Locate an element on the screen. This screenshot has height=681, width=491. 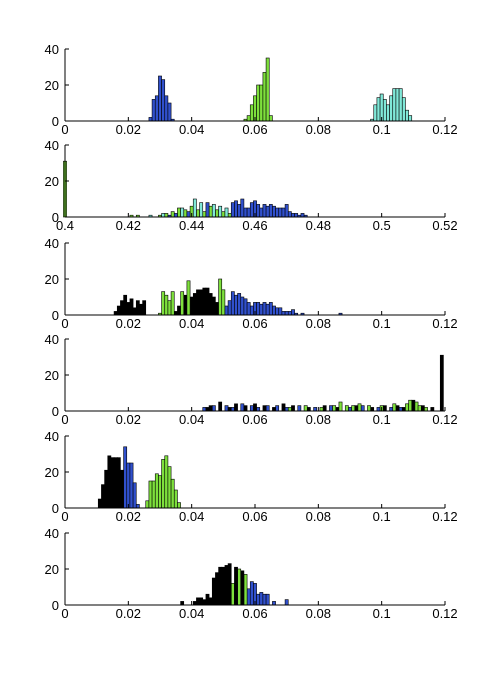
x-tick-label: 0.02 is located at coordinates (128, 323).